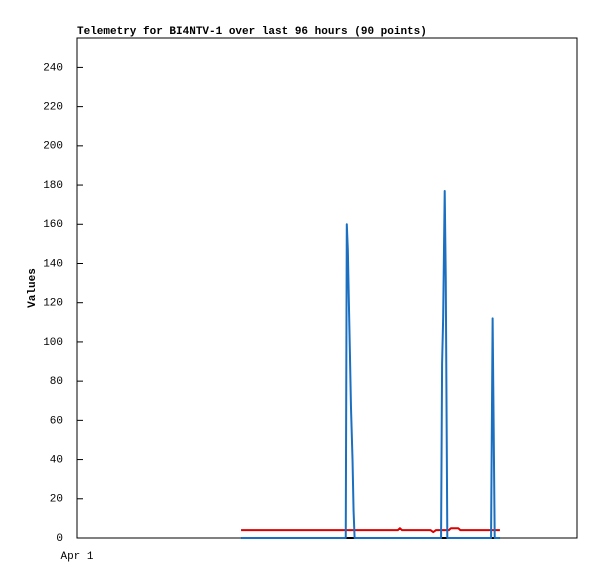 This screenshot has height=579, width=597. Describe the element at coordinates (53, 68) in the screenshot. I see `y-tick-label: 240` at that location.